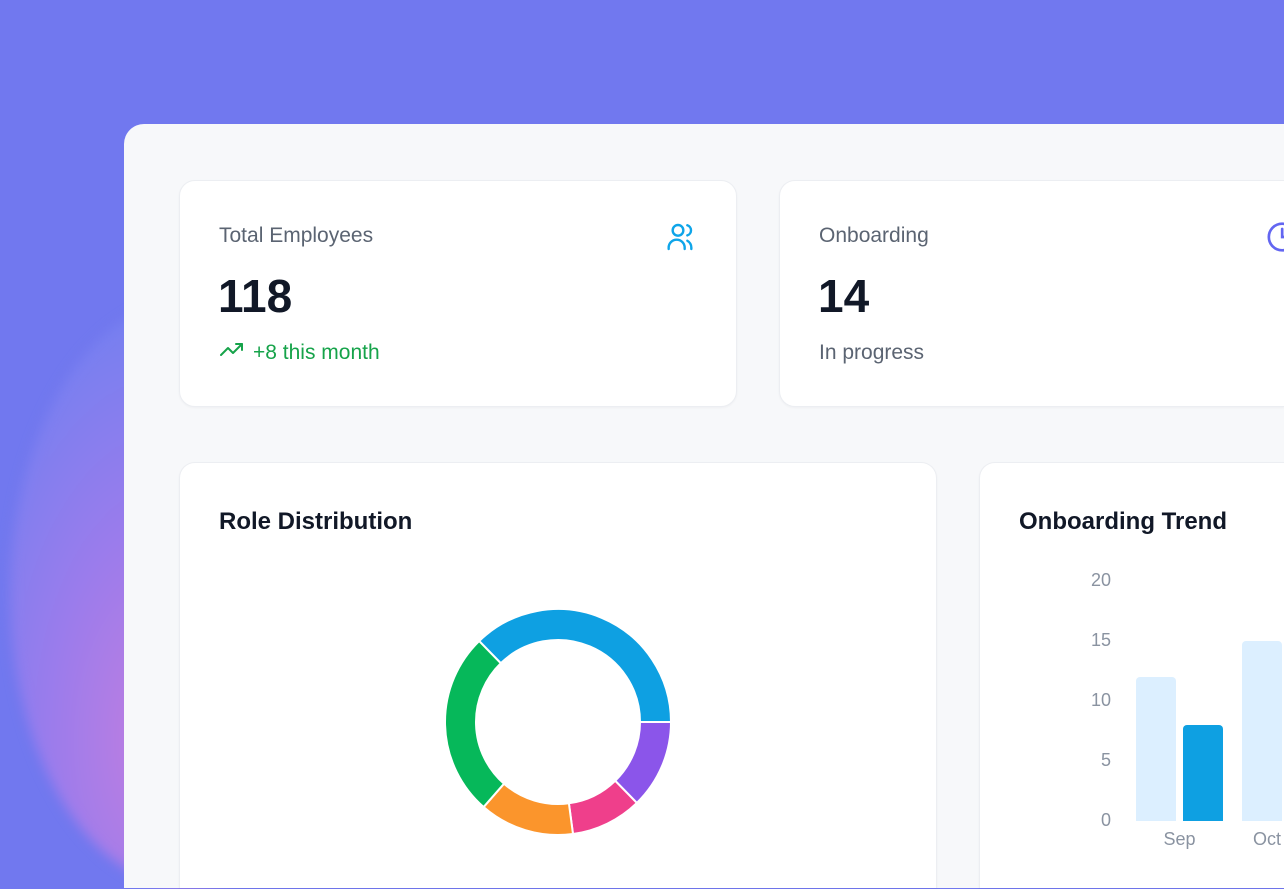  What do you see at coordinates (844, 296) in the screenshot?
I see `stat-value: 14` at bounding box center [844, 296].